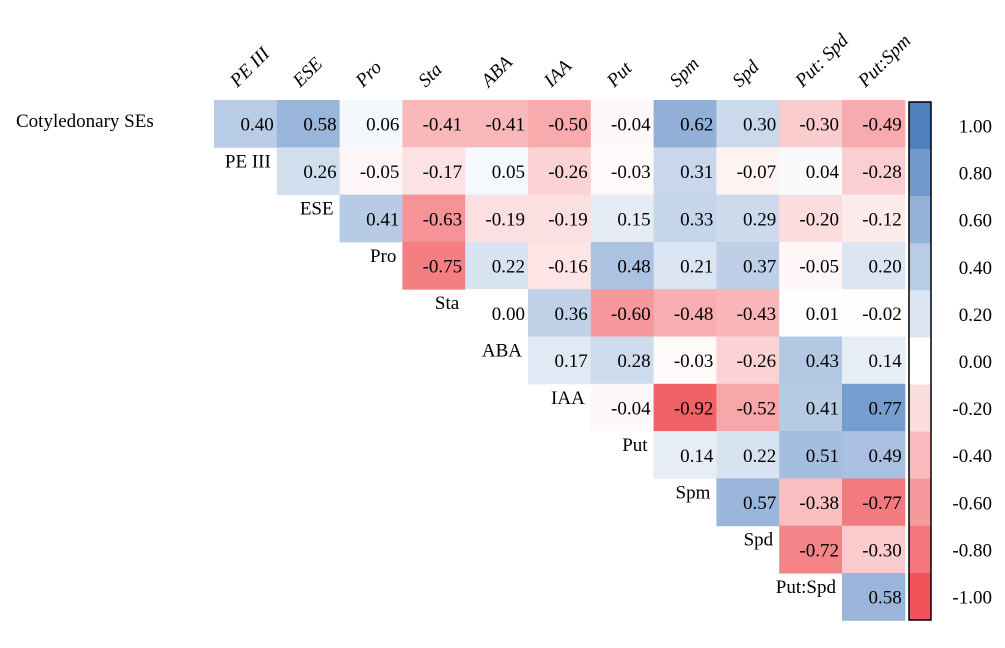 Image resolution: width=1005 pixels, height=648 pixels. I want to click on row-label: Sta, so click(447, 303).